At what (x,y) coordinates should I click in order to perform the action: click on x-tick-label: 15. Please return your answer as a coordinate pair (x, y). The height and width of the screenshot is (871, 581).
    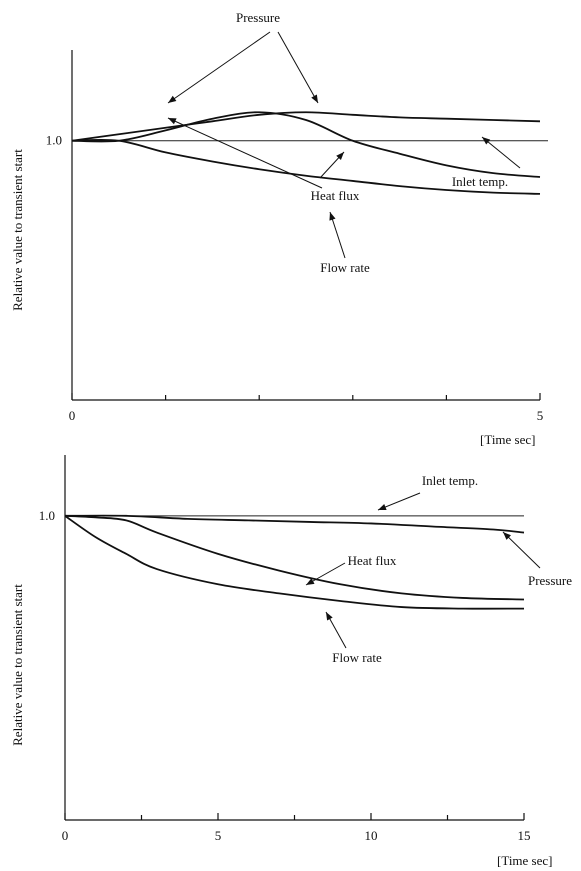
    Looking at the image, I should click on (524, 835).